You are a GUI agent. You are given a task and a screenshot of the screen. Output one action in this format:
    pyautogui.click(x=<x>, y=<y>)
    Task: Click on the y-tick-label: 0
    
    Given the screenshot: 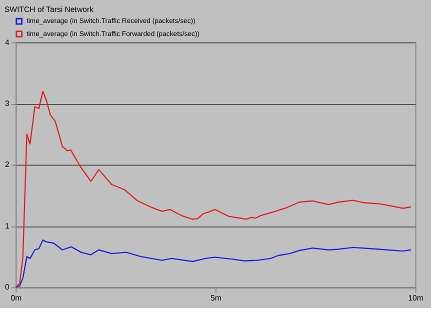 What is the action you would take?
    pyautogui.click(x=7, y=287)
    